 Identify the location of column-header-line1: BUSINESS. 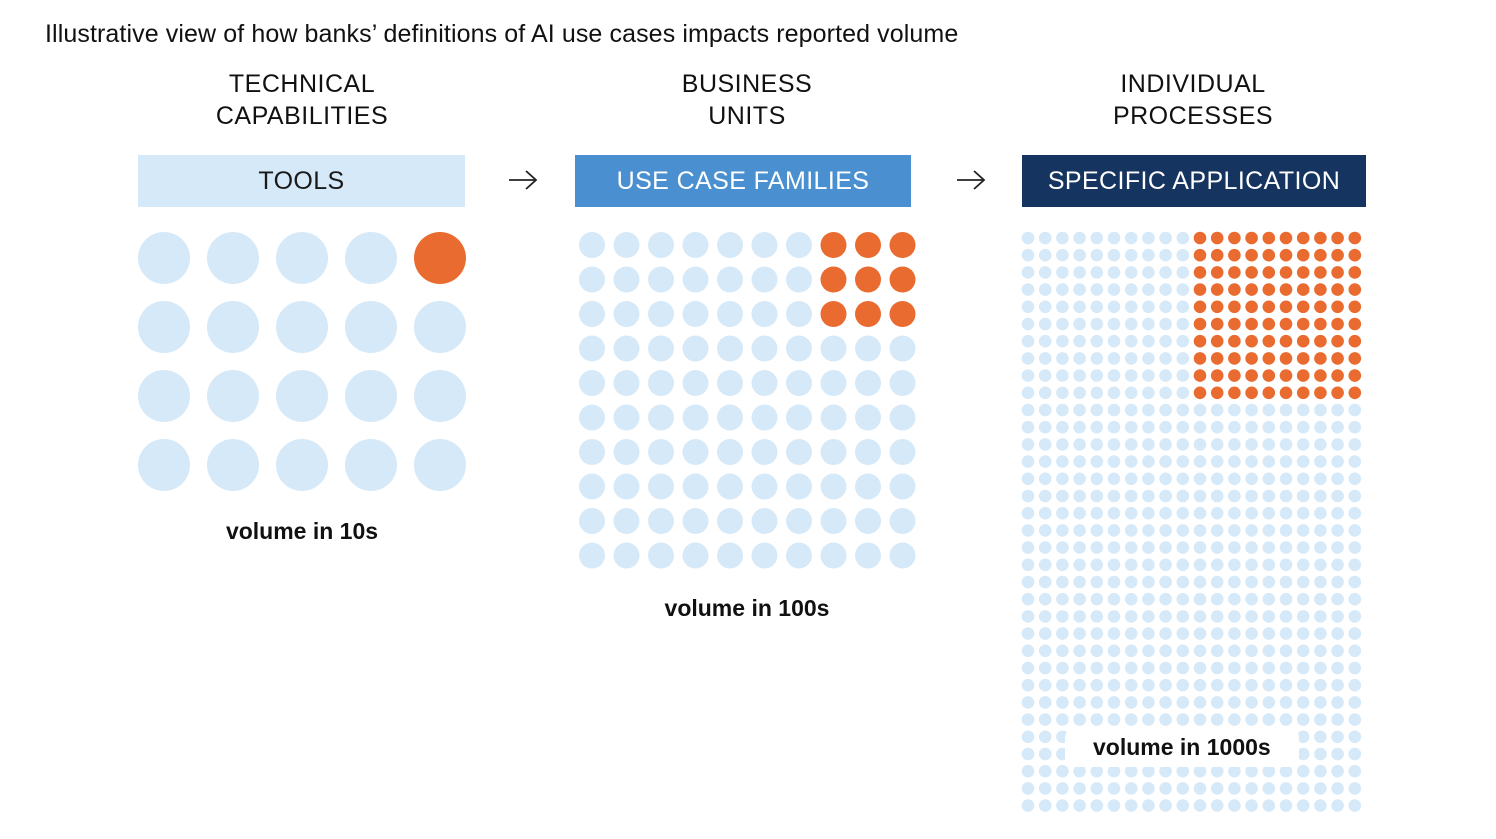
(747, 84).